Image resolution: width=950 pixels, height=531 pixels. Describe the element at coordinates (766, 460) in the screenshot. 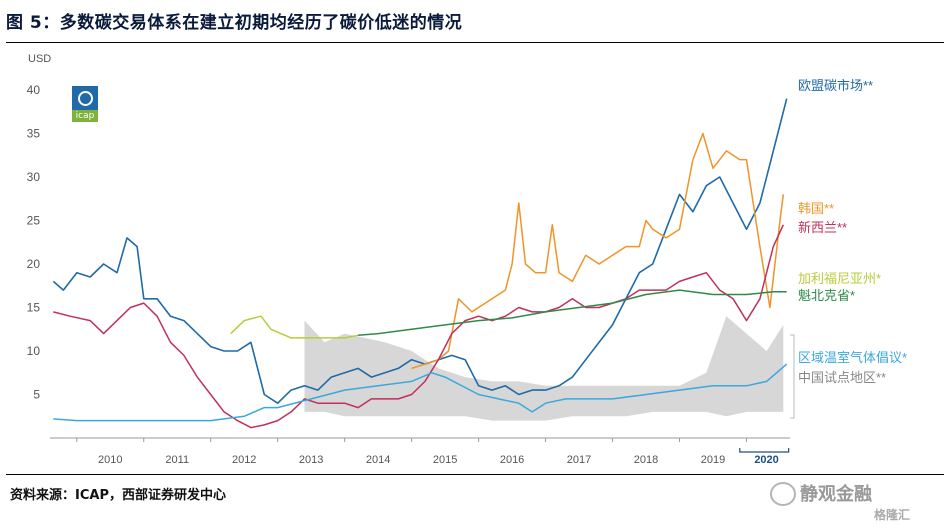

I see `x-tick-label: 2020` at that location.